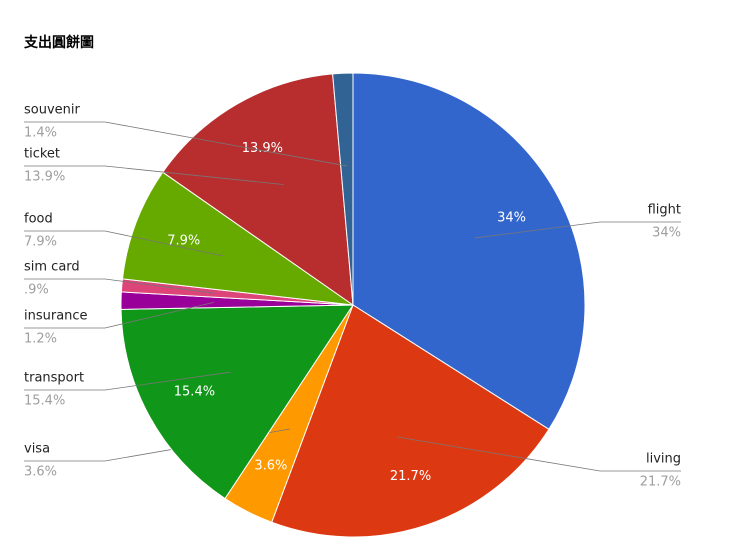 The image size is (734, 558). Describe the element at coordinates (664, 210) in the screenshot. I see `legend-name: flight` at that location.